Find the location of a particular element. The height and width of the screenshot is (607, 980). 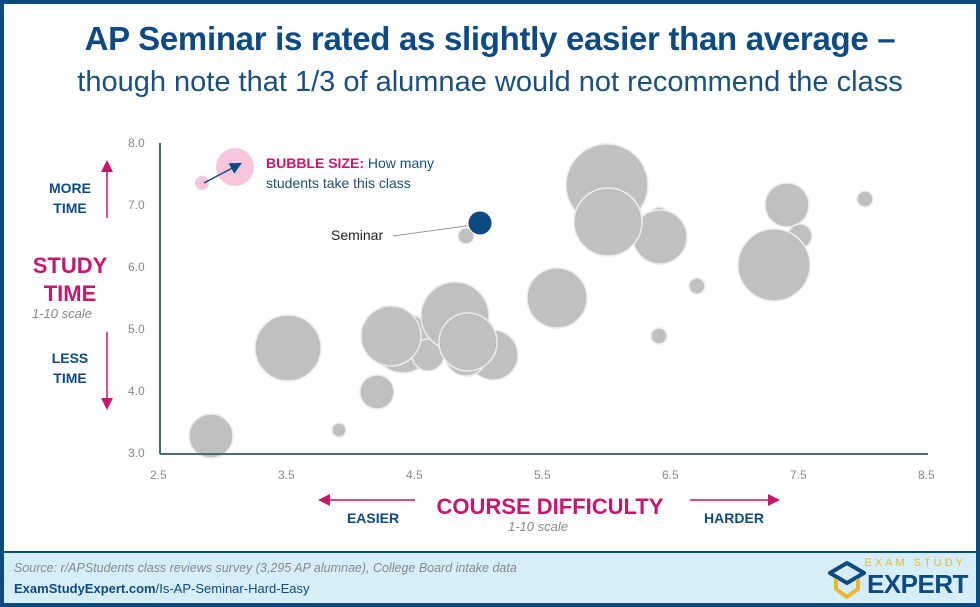

bubble-size-legend-text2: students take this class is located at coordinates (338, 183).